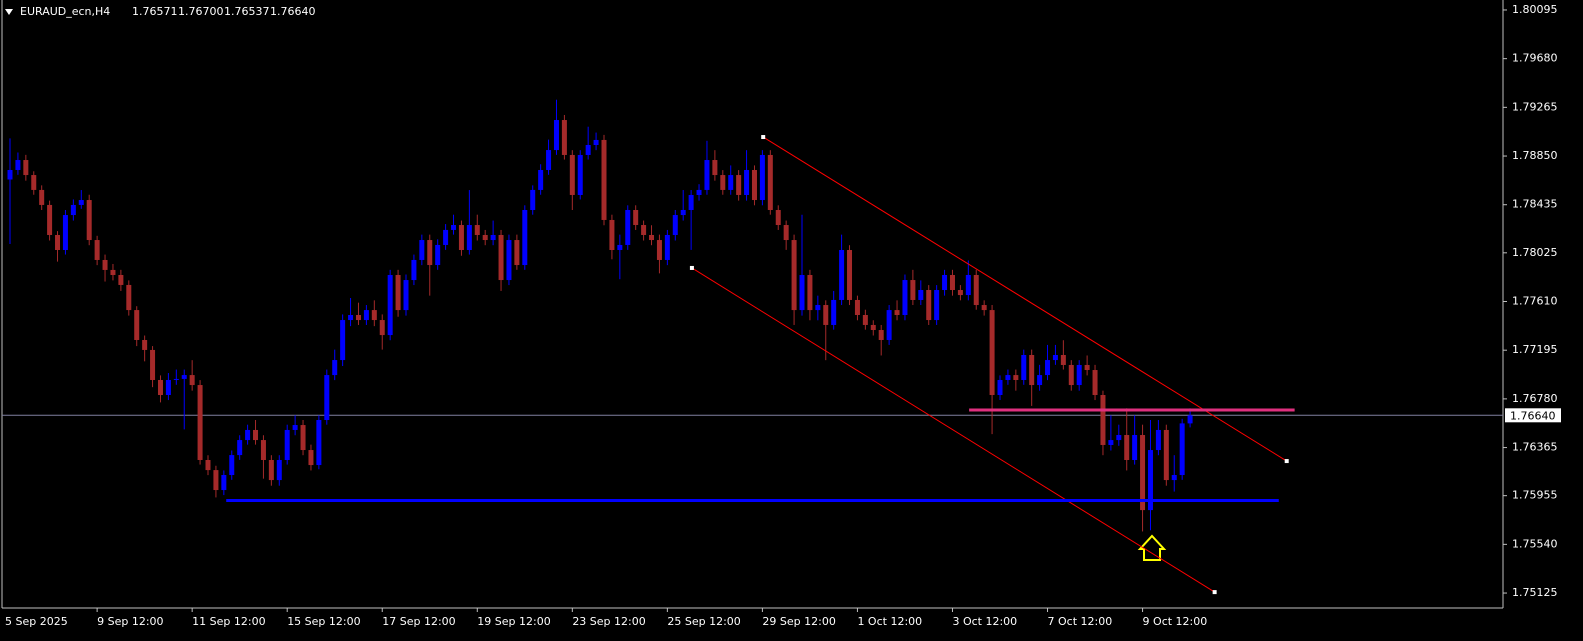 The width and height of the screenshot is (1583, 641). Describe the element at coordinates (418, 621) in the screenshot. I see `x-tick-label: 17 Sep 12:00` at that location.